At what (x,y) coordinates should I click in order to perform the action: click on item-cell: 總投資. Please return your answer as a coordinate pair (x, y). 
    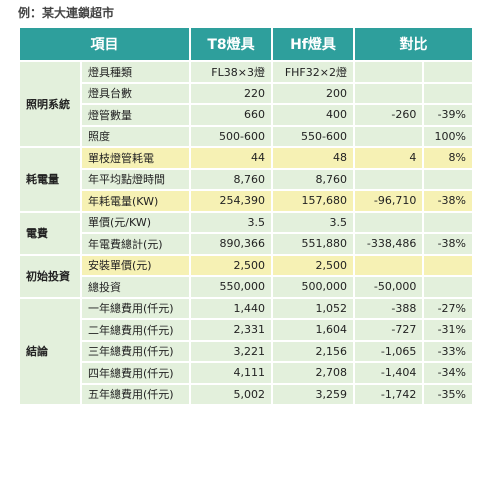
    Looking at the image, I should click on (135, 287).